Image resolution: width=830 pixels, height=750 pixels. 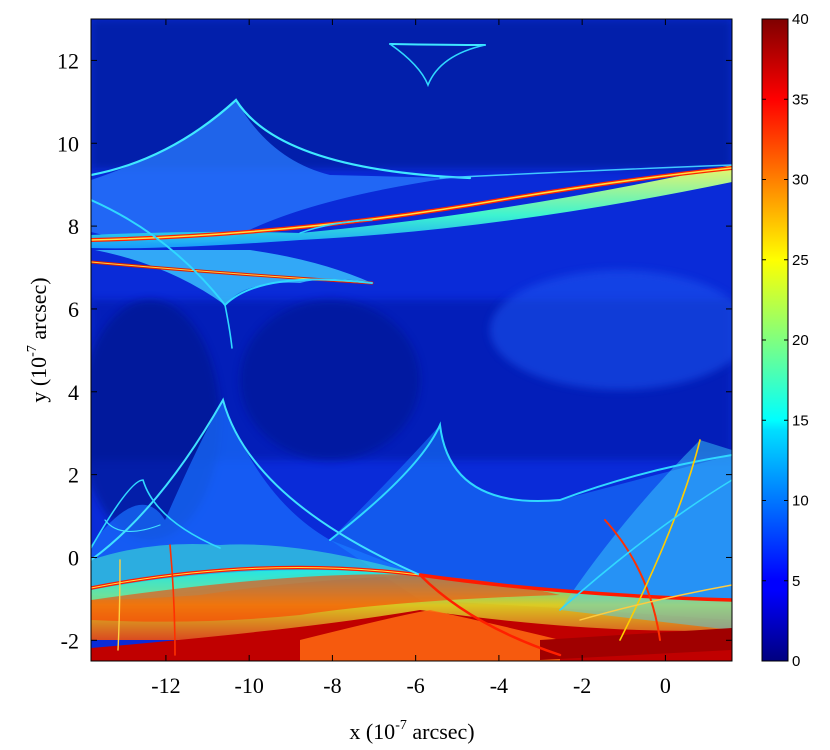 What do you see at coordinates (32, 351) in the screenshot?
I see `y-axis-label-exponent: -7` at bounding box center [32, 351].